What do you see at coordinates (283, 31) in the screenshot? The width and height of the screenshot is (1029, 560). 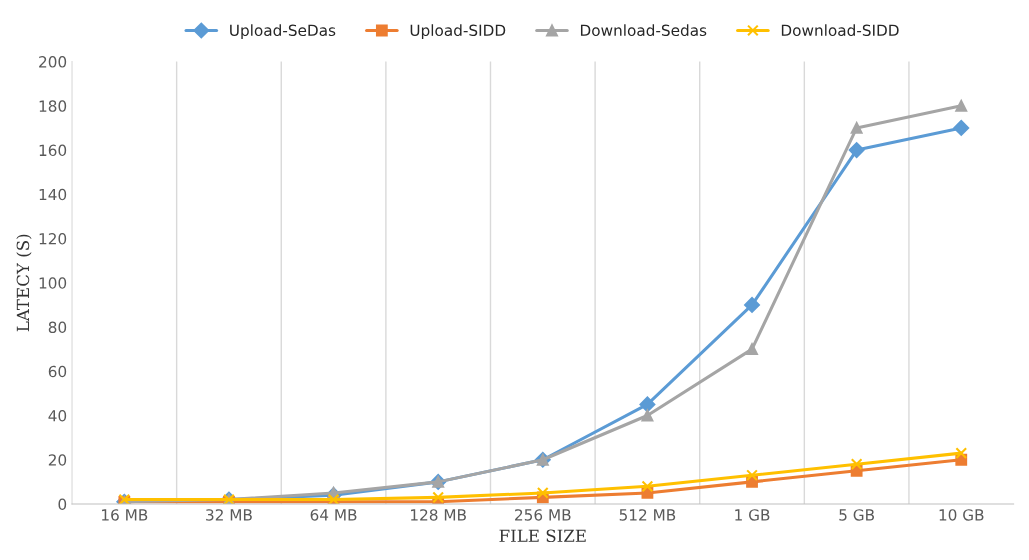 I see `legend-label: Upload-SeDas` at bounding box center [283, 31].